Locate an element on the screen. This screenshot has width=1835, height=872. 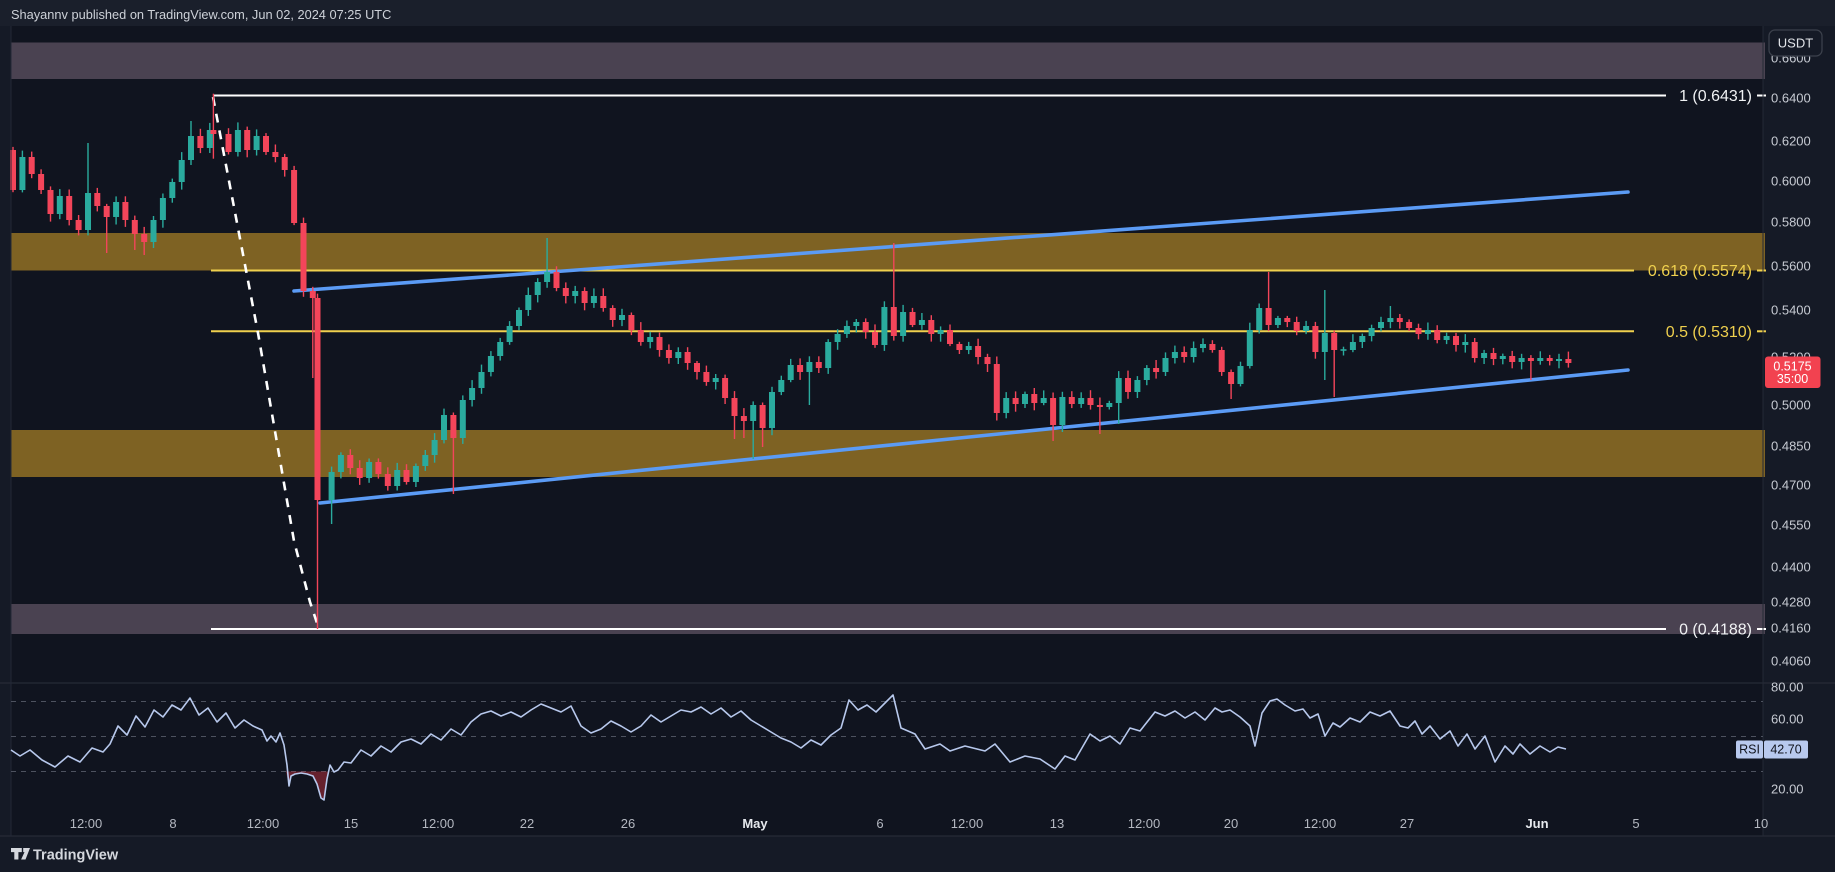
svg-text: 15 is located at coordinates (351, 823).